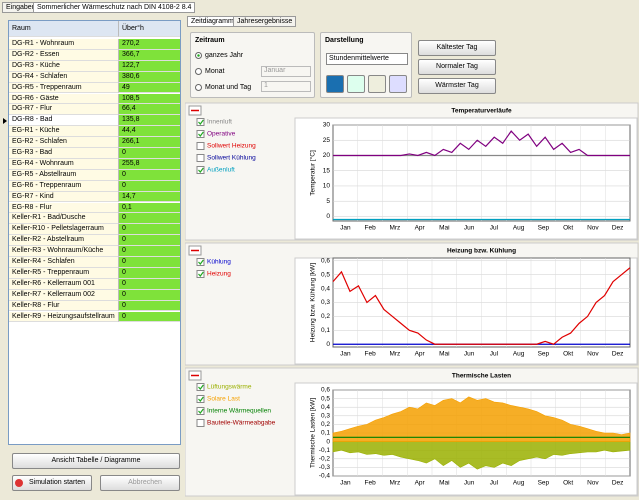 The width and height of the screenshot is (639, 500). Describe the element at coordinates (63, 241) in the screenshot. I see `cell: Keller-R2 - Abstellraum` at that location.